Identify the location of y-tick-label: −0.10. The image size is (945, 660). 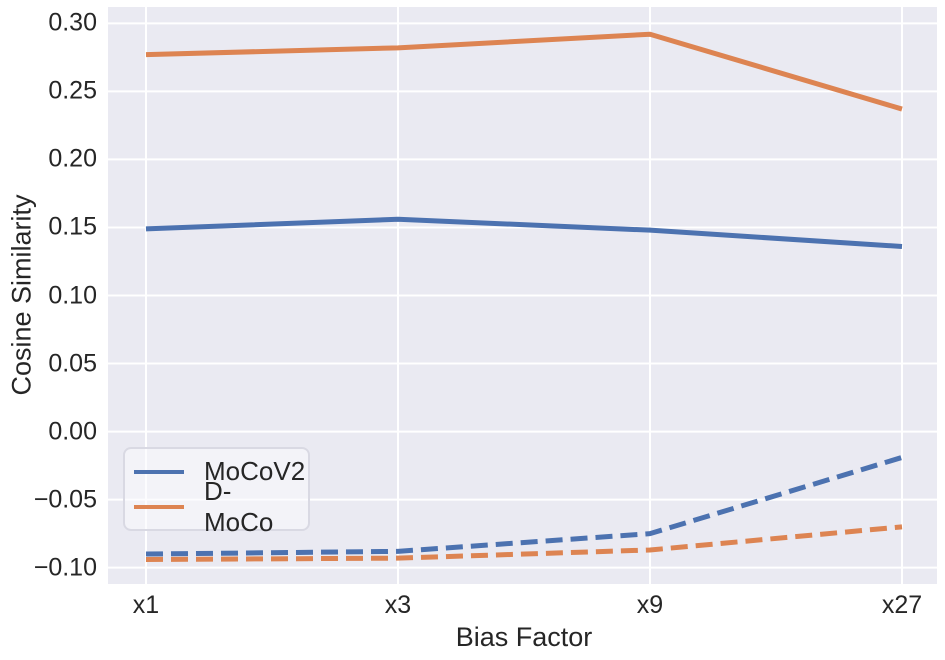
(65, 567).